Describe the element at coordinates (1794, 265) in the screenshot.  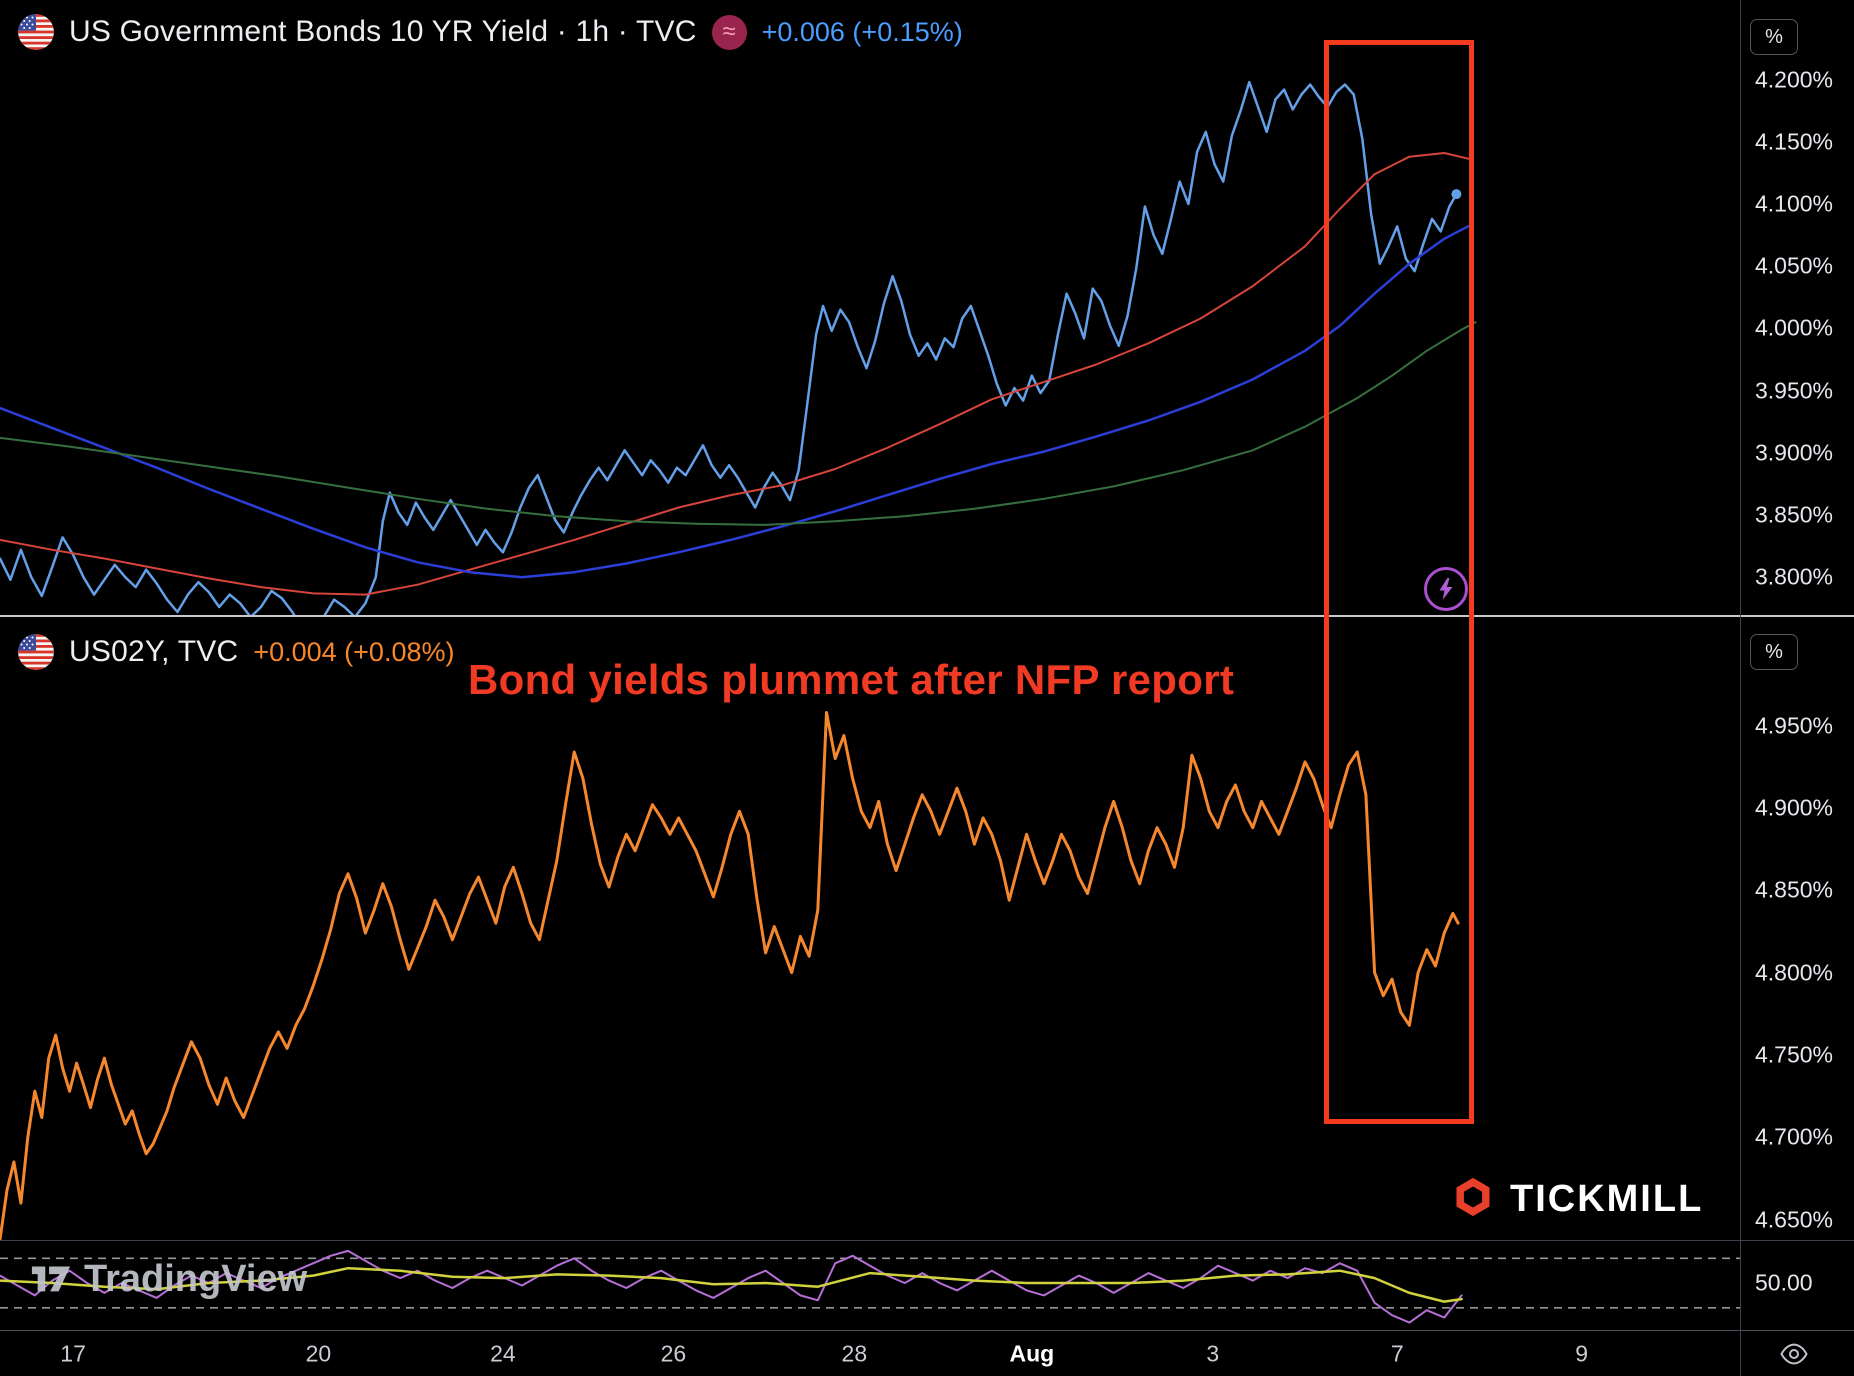
I see `price-tick-label: 4.050%` at that location.